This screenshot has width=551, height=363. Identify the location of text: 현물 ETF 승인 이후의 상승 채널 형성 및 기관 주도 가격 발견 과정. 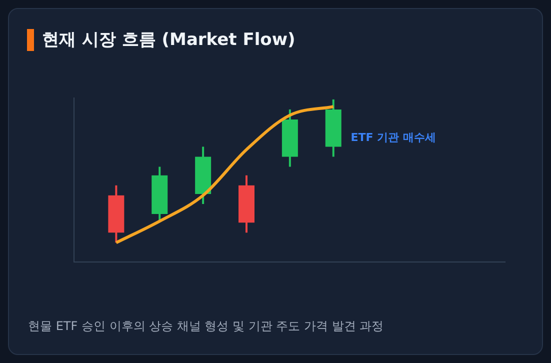
(206, 326).